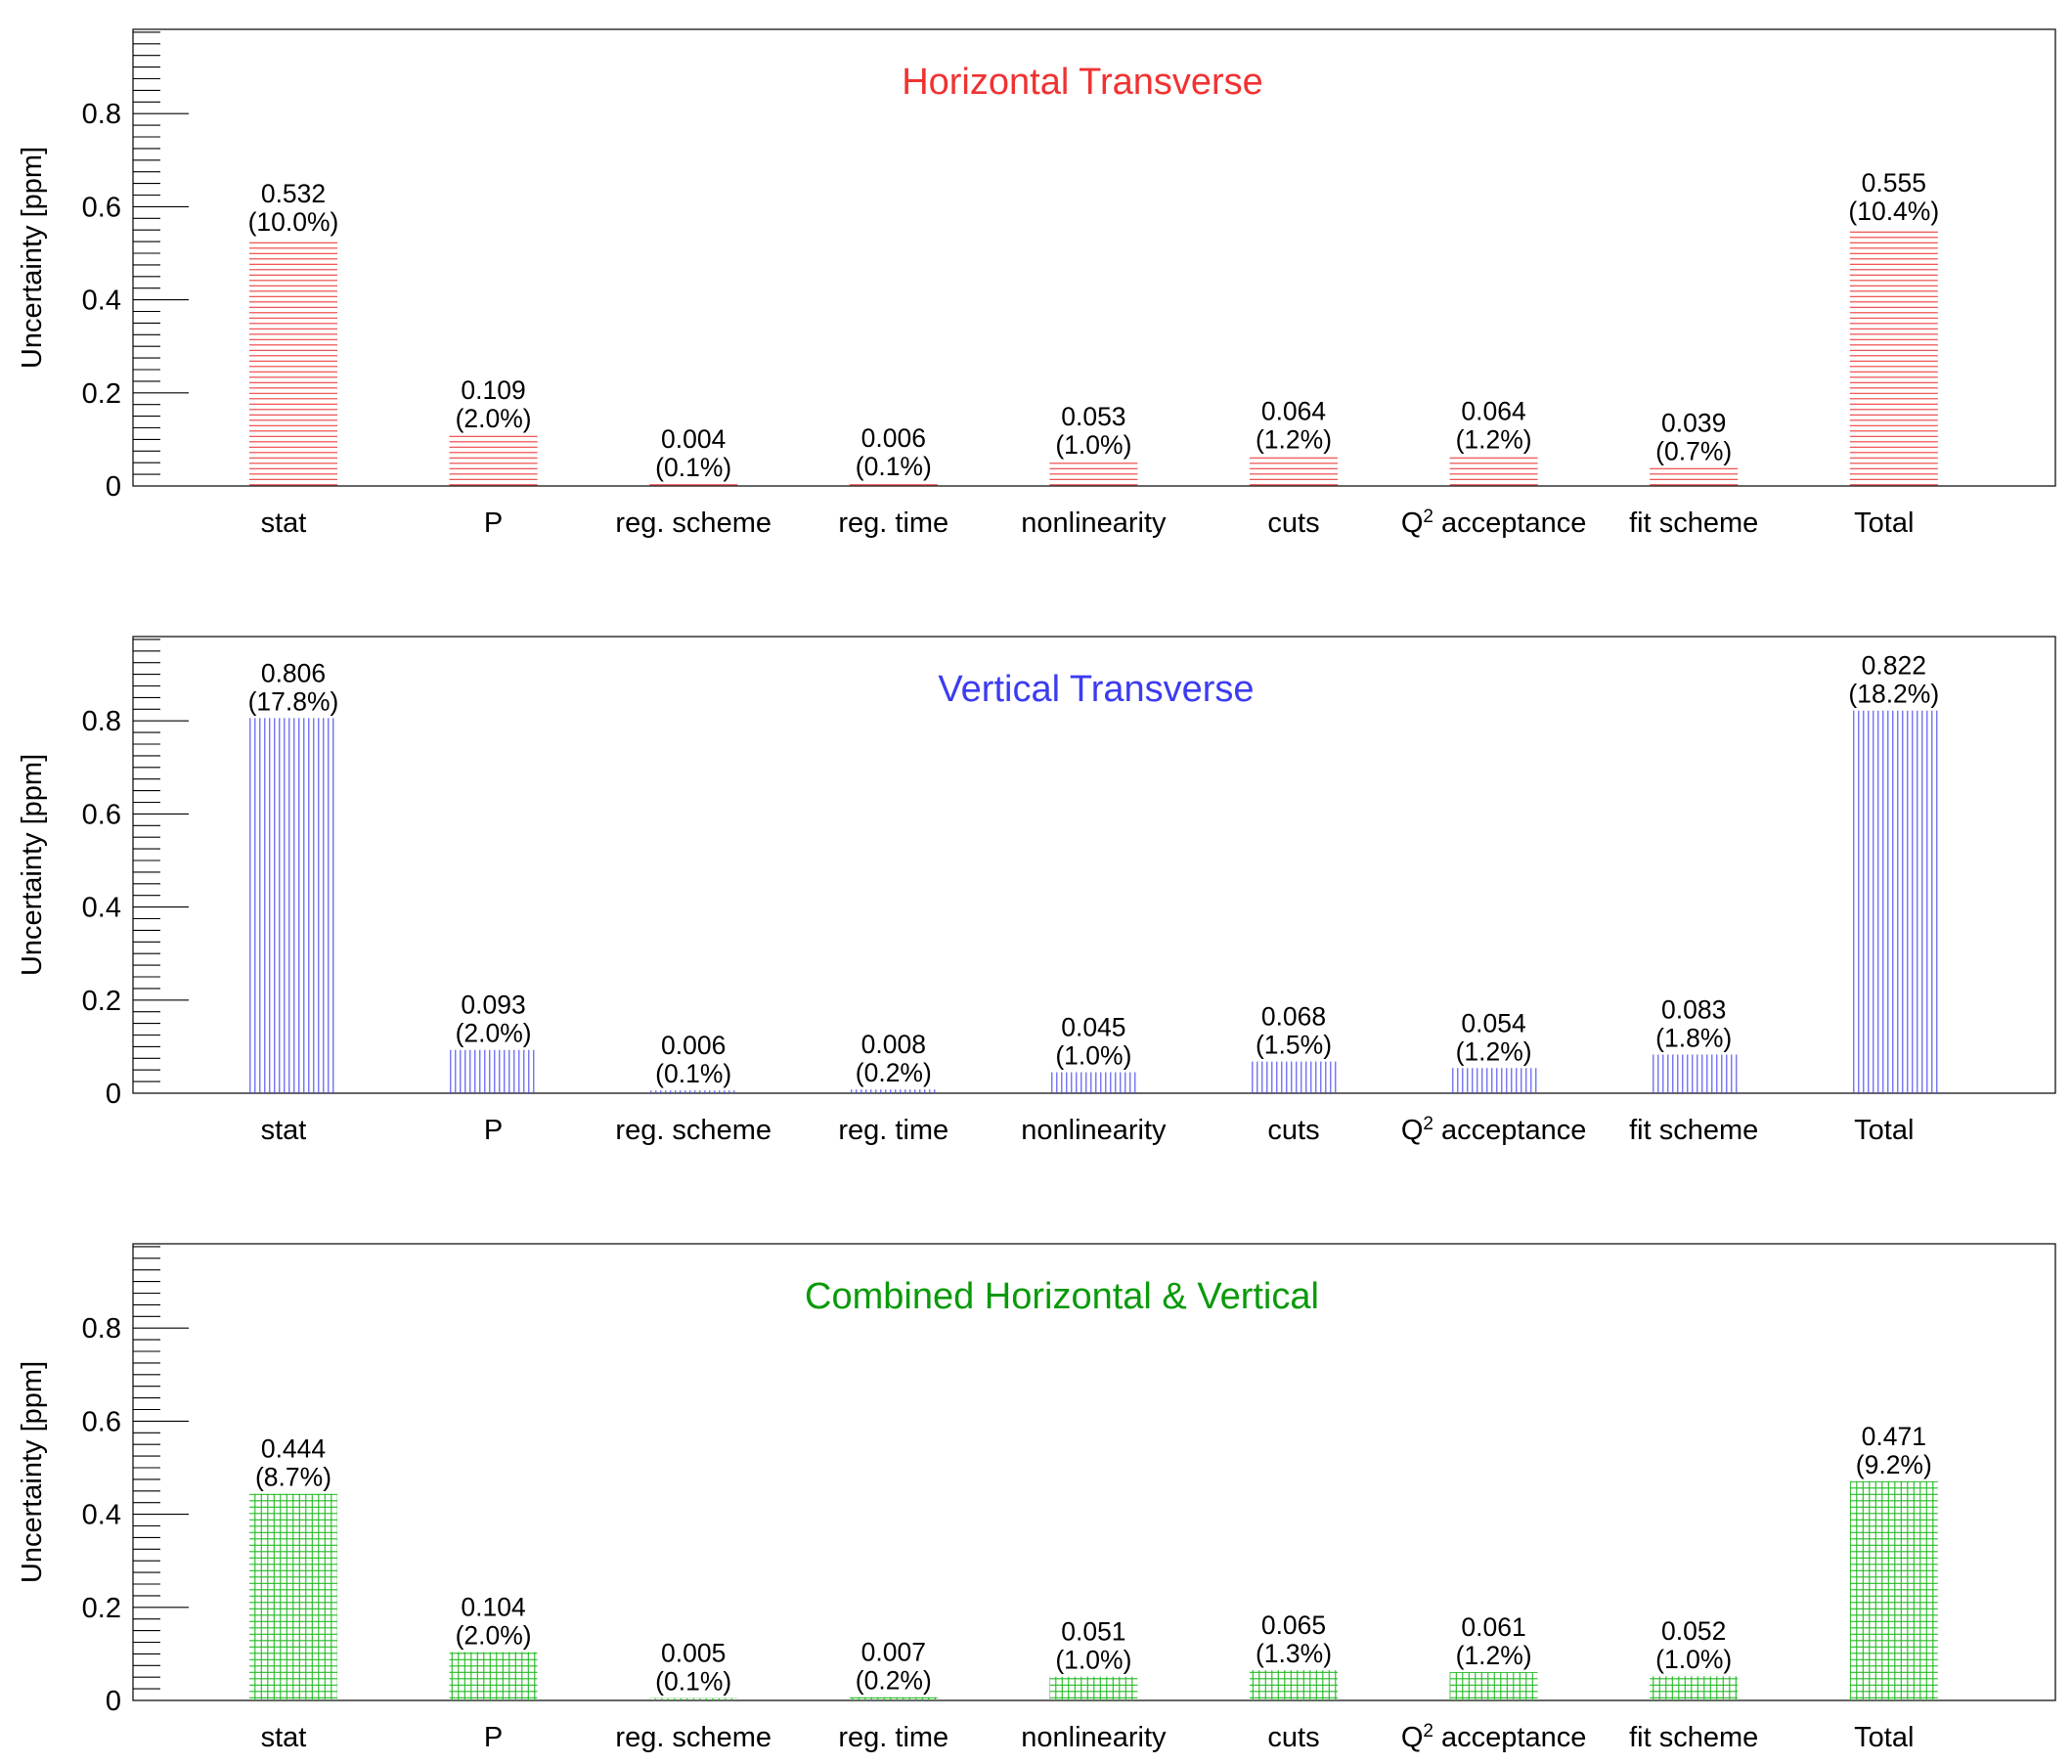 The width and height of the screenshot is (2072, 1764). Describe the element at coordinates (1093, 416) in the screenshot. I see `bar-value-label: 0.053` at that location.